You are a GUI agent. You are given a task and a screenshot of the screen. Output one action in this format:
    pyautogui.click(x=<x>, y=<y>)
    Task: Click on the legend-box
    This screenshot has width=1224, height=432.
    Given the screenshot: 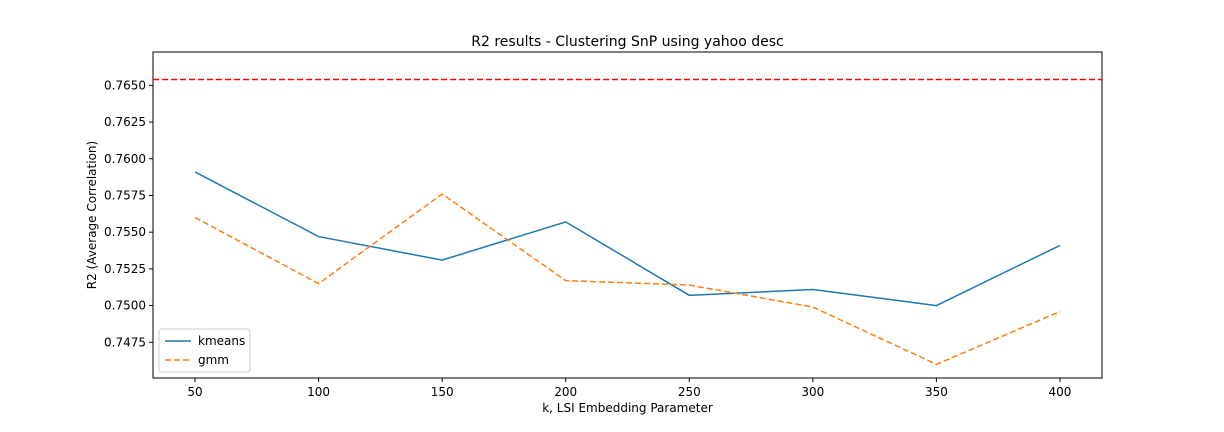 What is the action you would take?
    pyautogui.click(x=204, y=350)
    